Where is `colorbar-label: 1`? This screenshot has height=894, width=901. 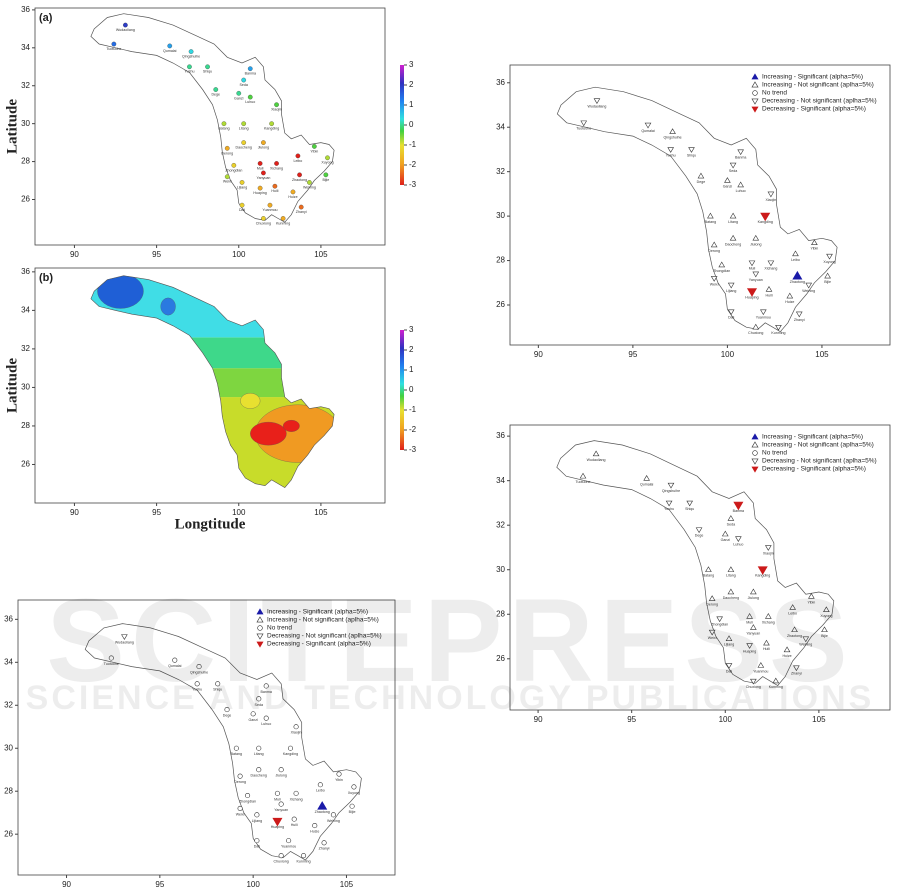
colorbar-label: 1 is located at coordinates (411, 104).